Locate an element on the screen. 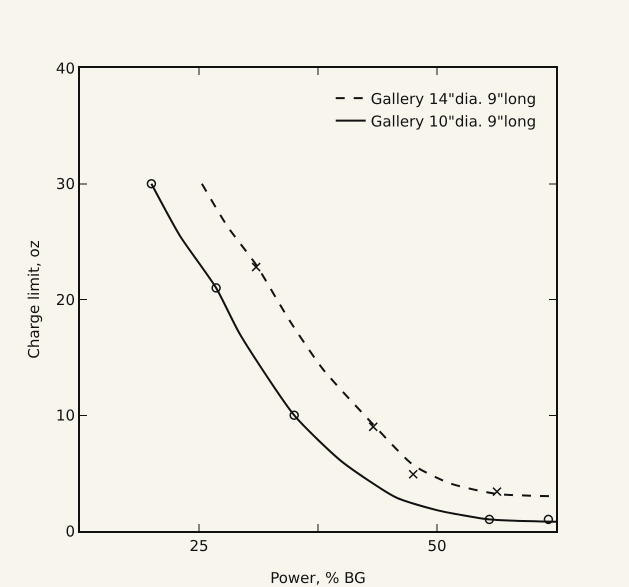 This screenshot has width=629, height=587. x-axis-title: Power, % BG is located at coordinates (318, 578).